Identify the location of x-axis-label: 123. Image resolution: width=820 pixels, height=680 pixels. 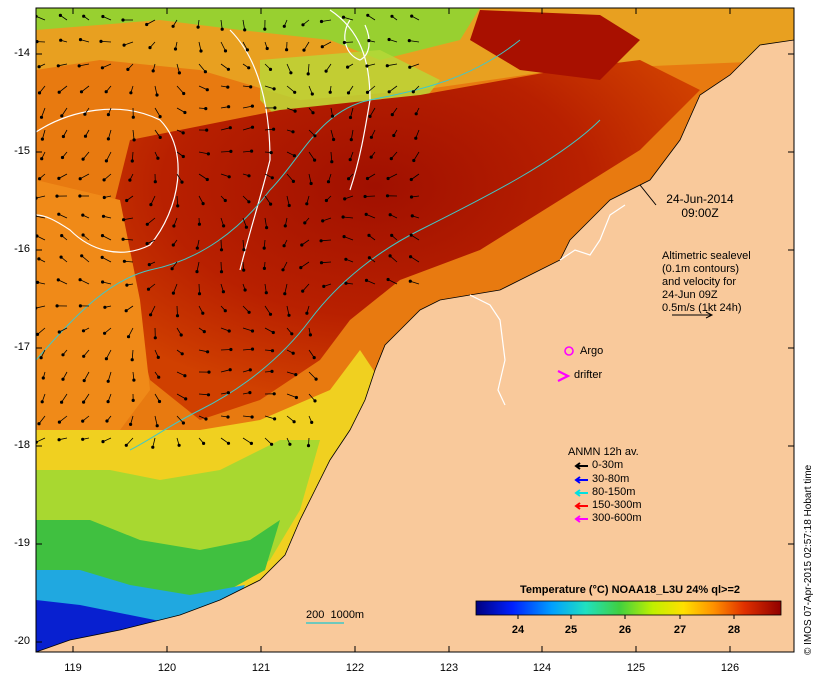
(449, 668).